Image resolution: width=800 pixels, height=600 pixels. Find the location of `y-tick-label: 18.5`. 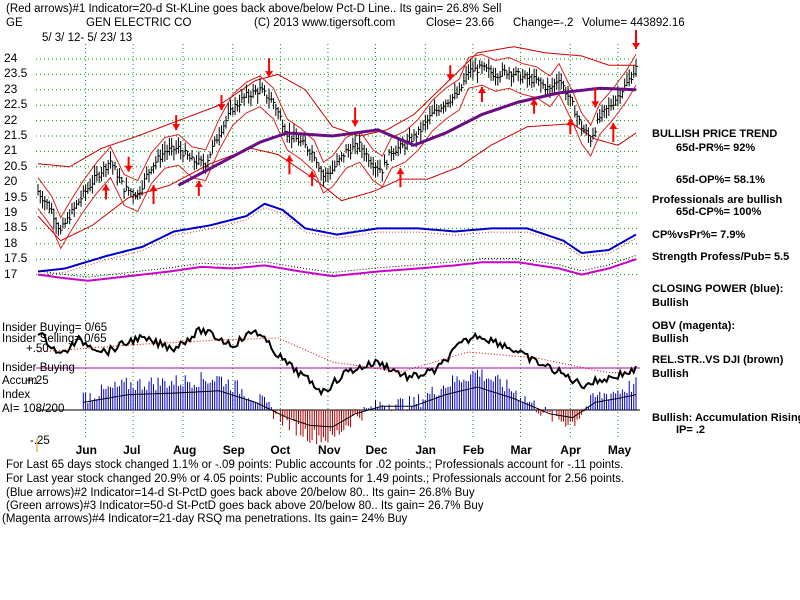

y-tick-label: 18.5 is located at coordinates (16, 227).